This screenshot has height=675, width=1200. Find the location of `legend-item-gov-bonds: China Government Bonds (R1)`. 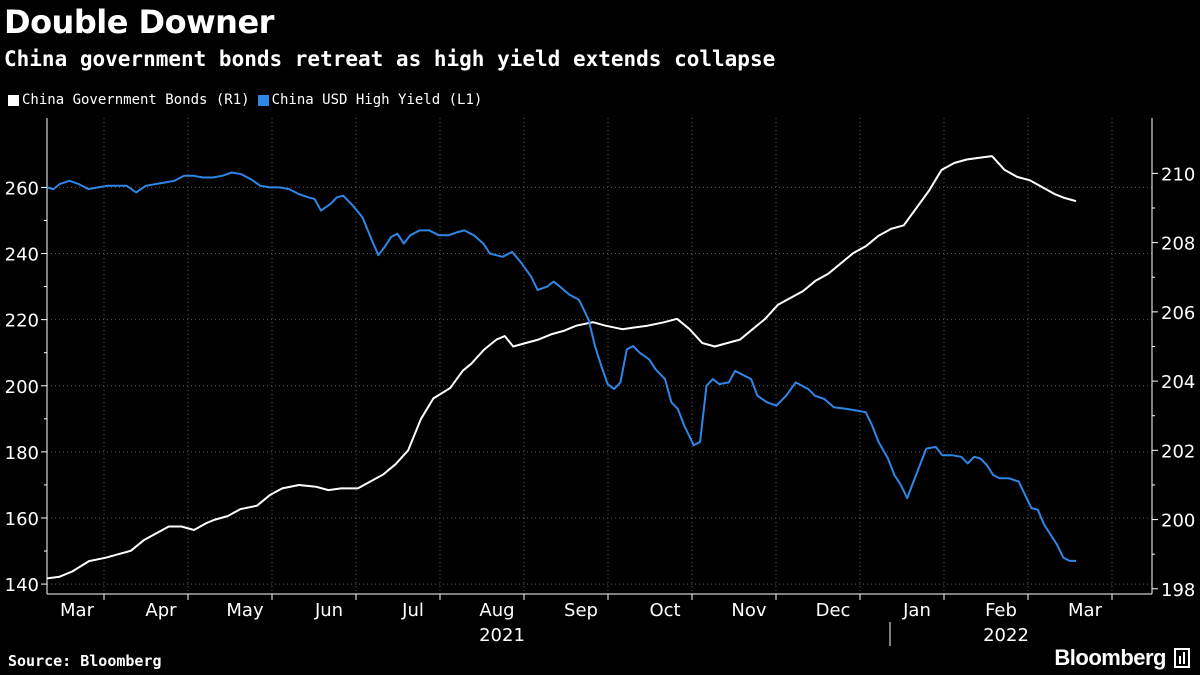

legend-item-gov-bonds: China Government Bonds (R1) is located at coordinates (129, 100).